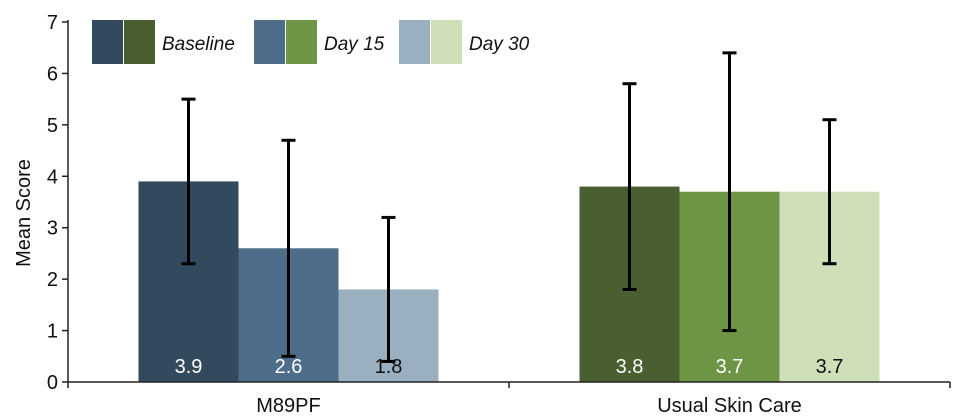 The width and height of the screenshot is (955, 420). What do you see at coordinates (354, 44) in the screenshot?
I see `legend-label-1: Day 15` at bounding box center [354, 44].